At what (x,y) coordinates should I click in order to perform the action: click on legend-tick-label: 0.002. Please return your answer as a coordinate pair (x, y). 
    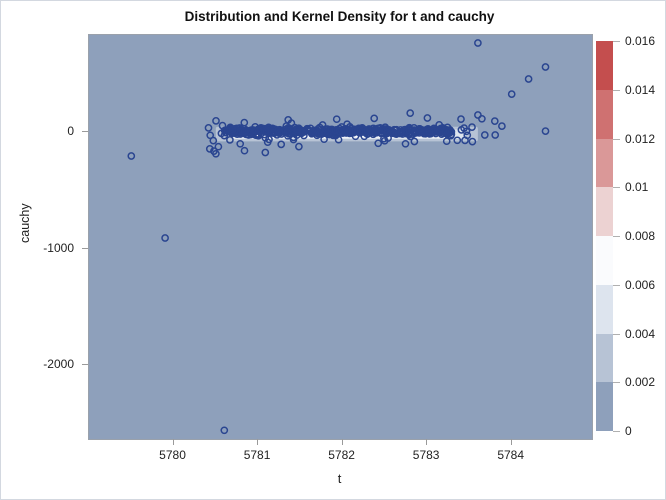
    Looking at the image, I should click on (640, 382).